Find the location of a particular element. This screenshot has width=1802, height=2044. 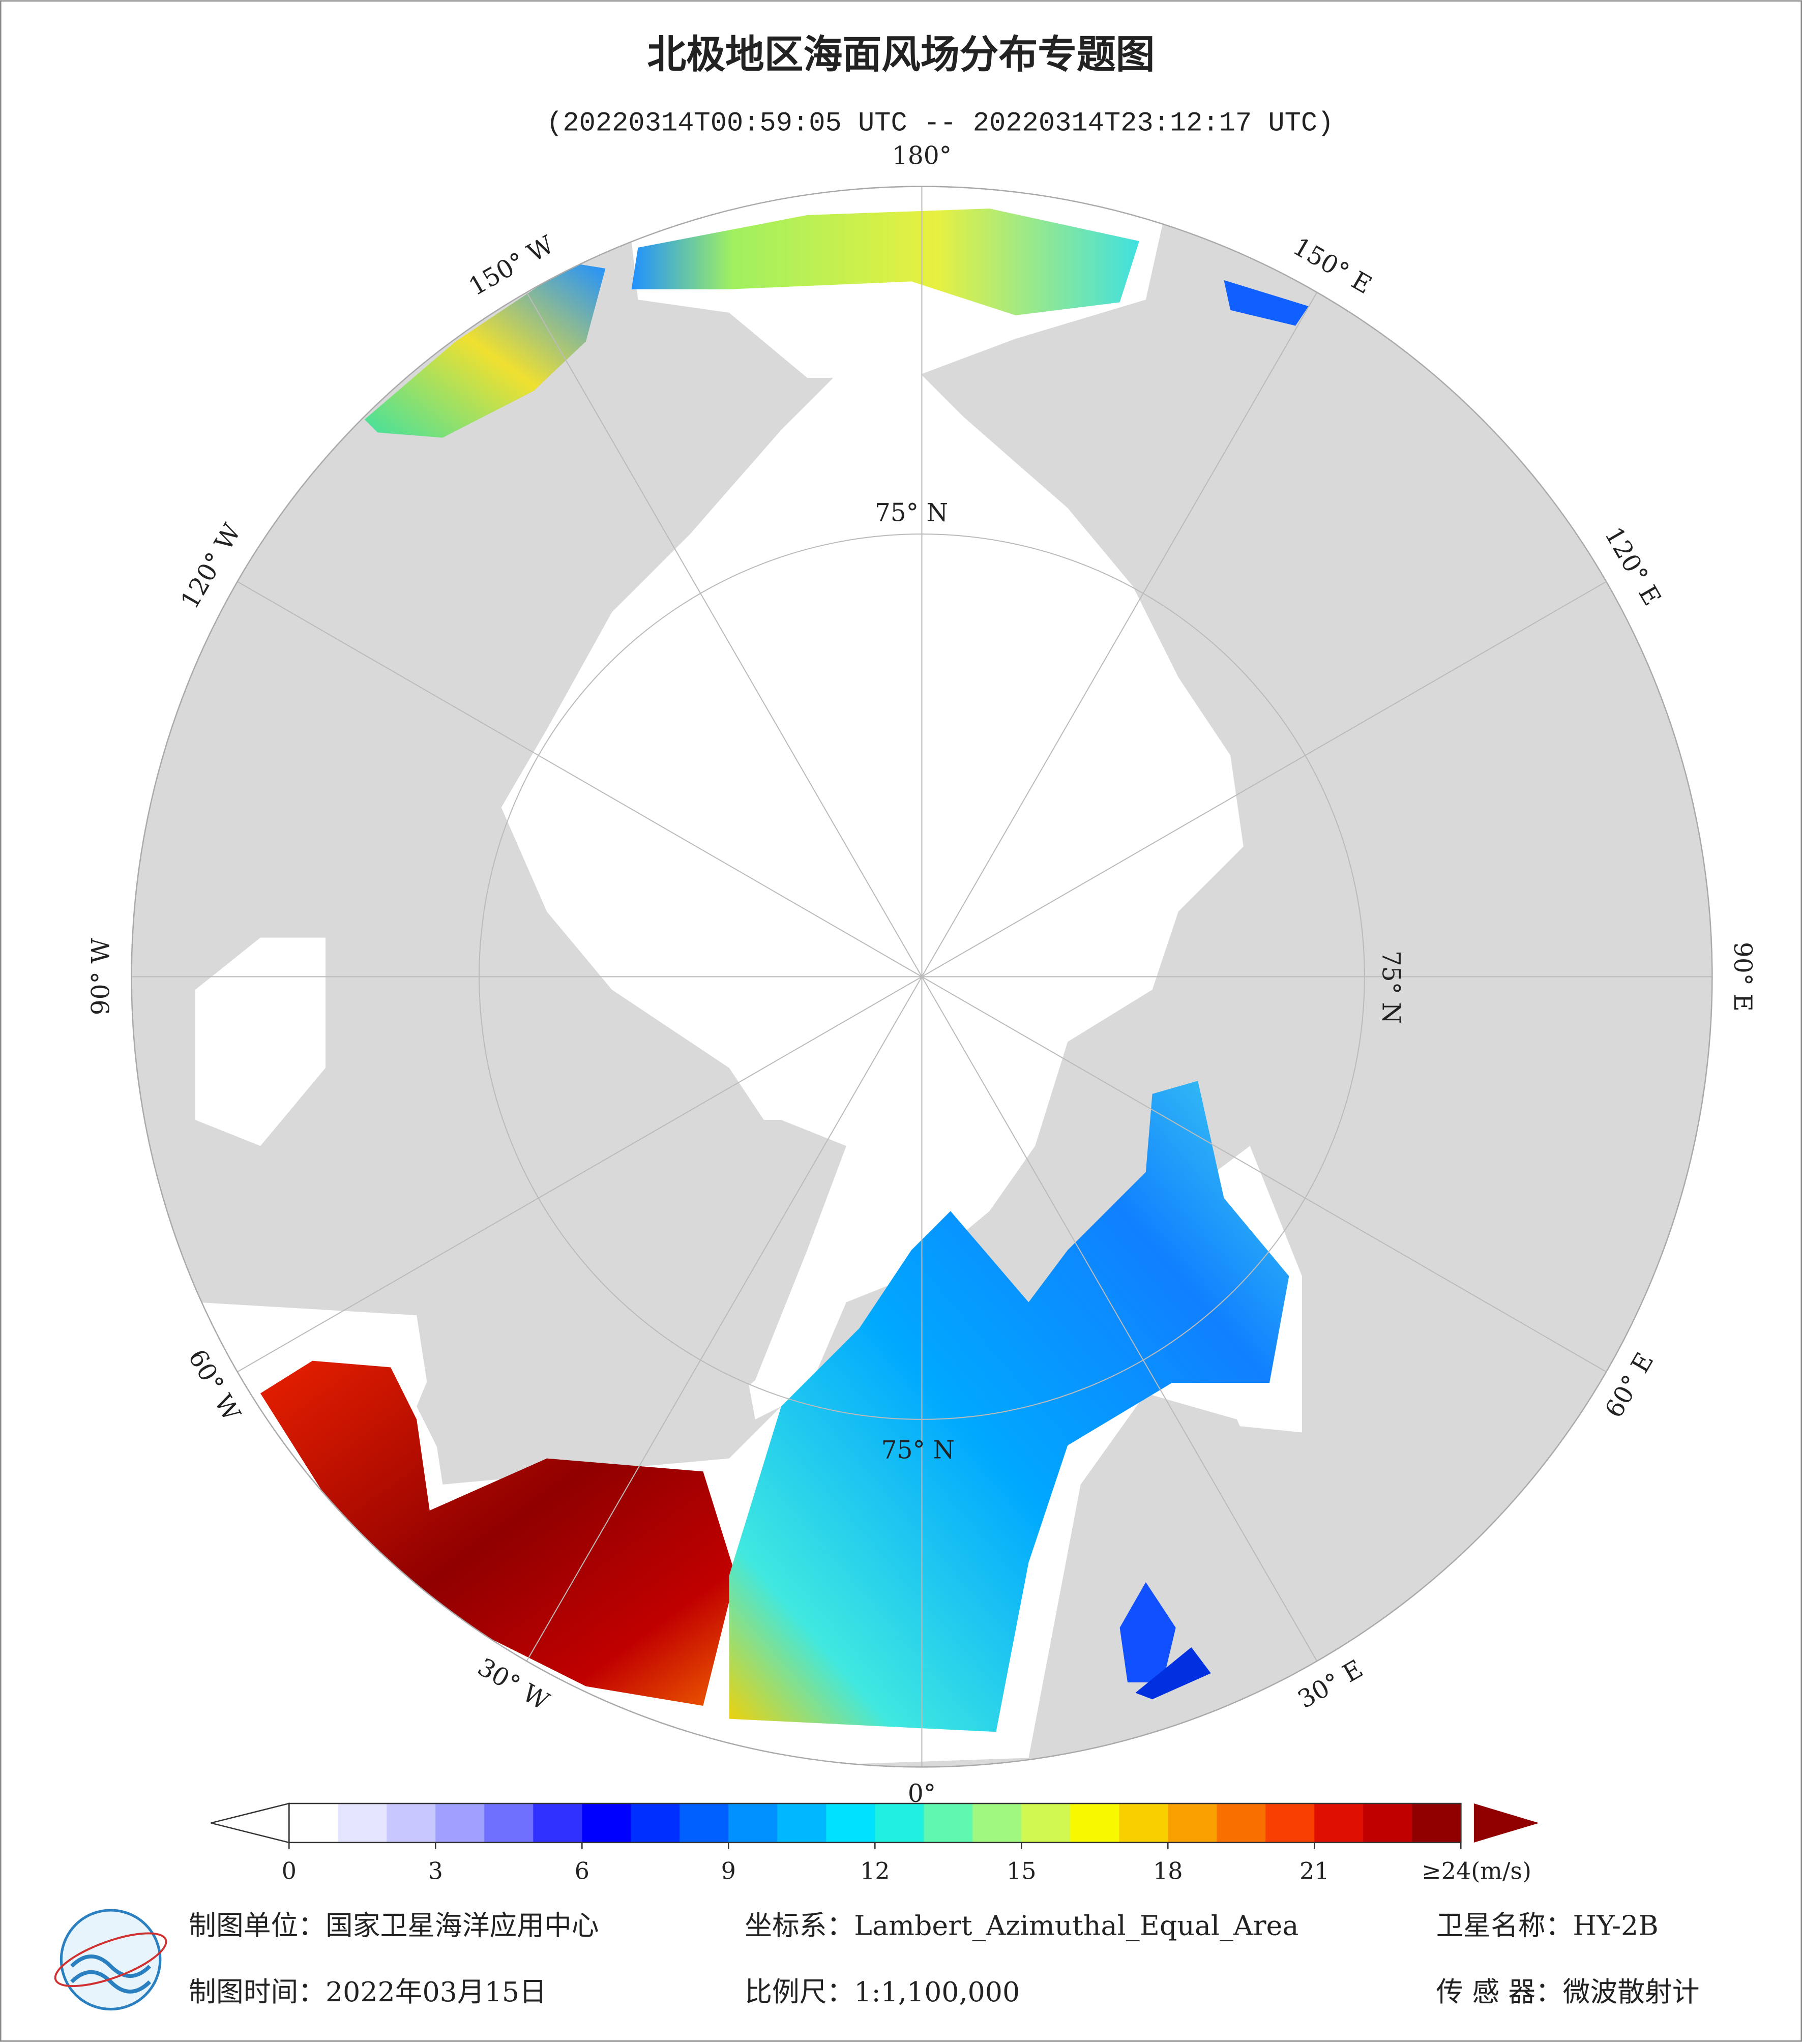

colorbar-tick-label: 0 is located at coordinates (289, 1871).